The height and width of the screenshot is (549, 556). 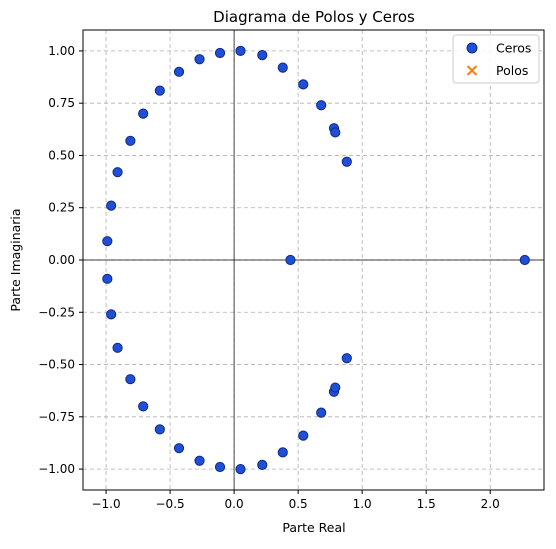 What do you see at coordinates (56, 365) in the screenshot?
I see `y-tick-label: −0.50` at bounding box center [56, 365].